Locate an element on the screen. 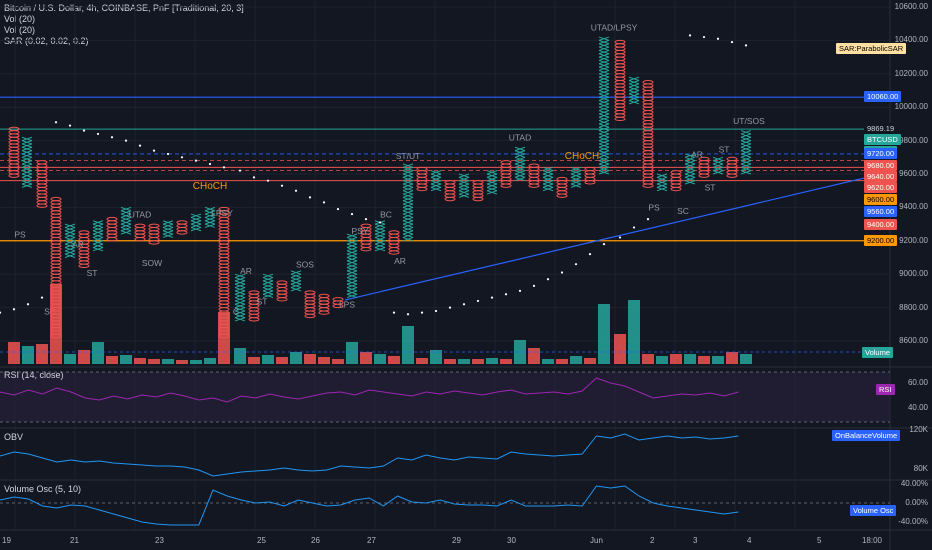 This screenshot has height=550, width=932. indicator-vol-1: Vol (20) is located at coordinates (20, 19).